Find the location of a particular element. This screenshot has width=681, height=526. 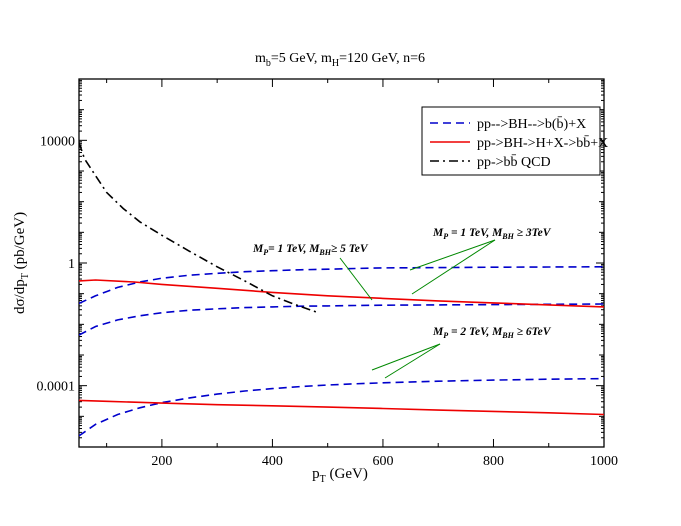

series-line-bh-bb-mp2-mbh6 is located at coordinates (341, 407).